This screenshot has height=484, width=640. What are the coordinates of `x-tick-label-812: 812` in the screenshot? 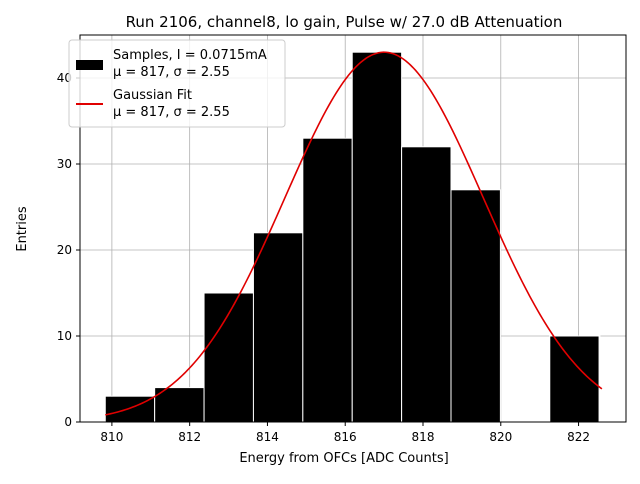 It's located at (189, 437).